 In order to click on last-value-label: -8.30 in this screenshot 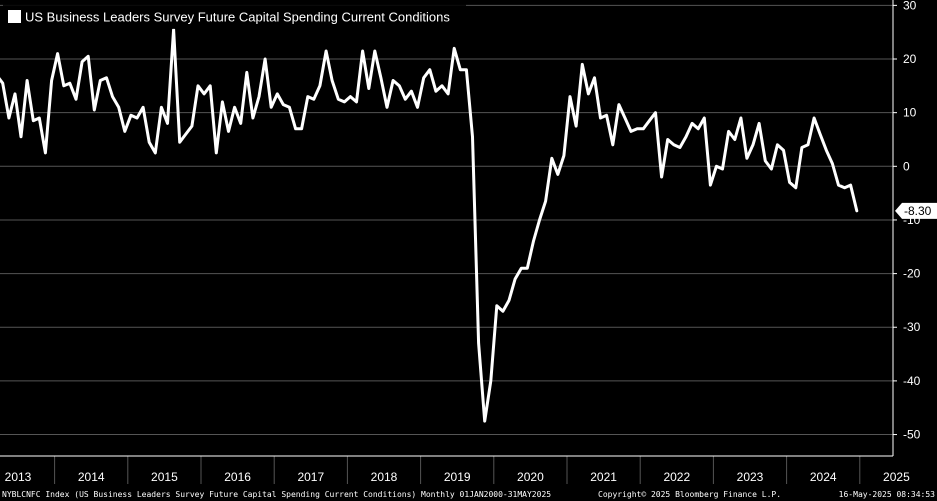, I will do `click(916, 210)`.